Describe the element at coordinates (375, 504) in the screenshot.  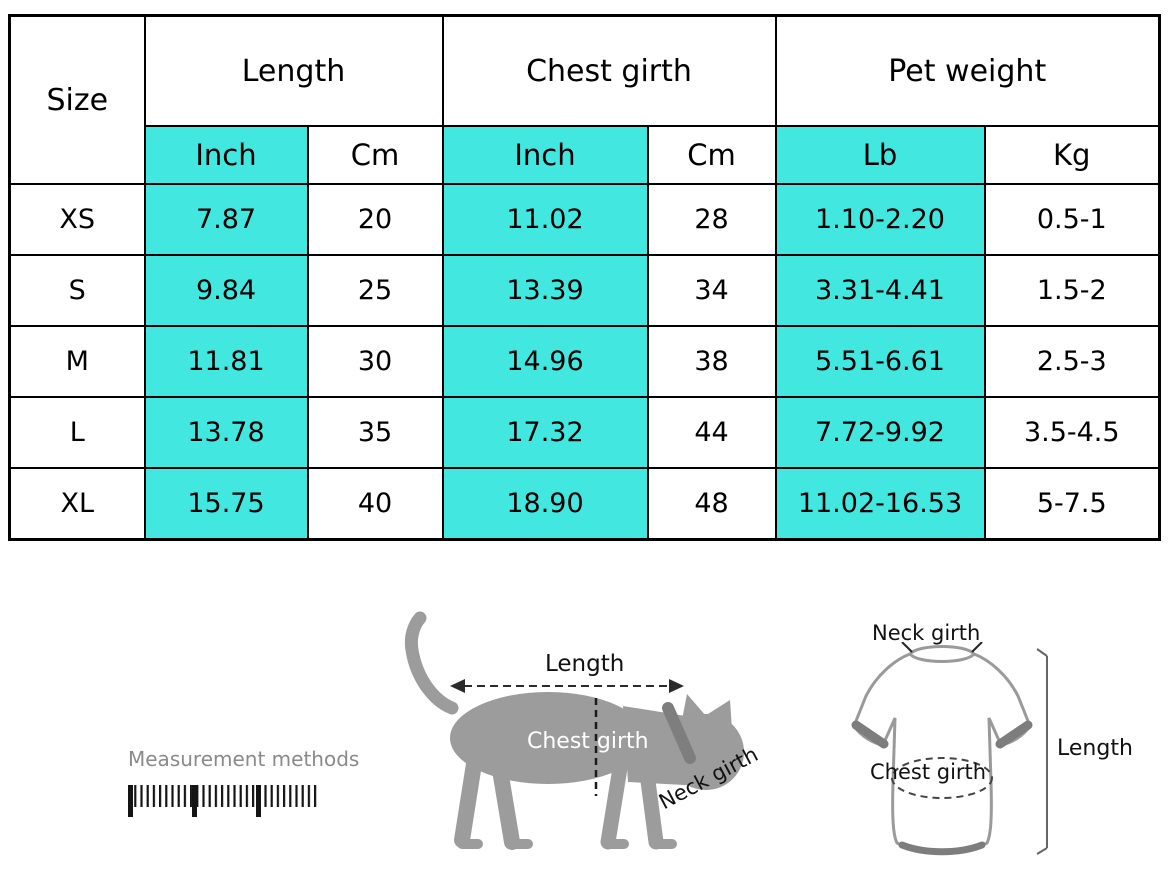
I see `length-cm-cell: 40` at that location.